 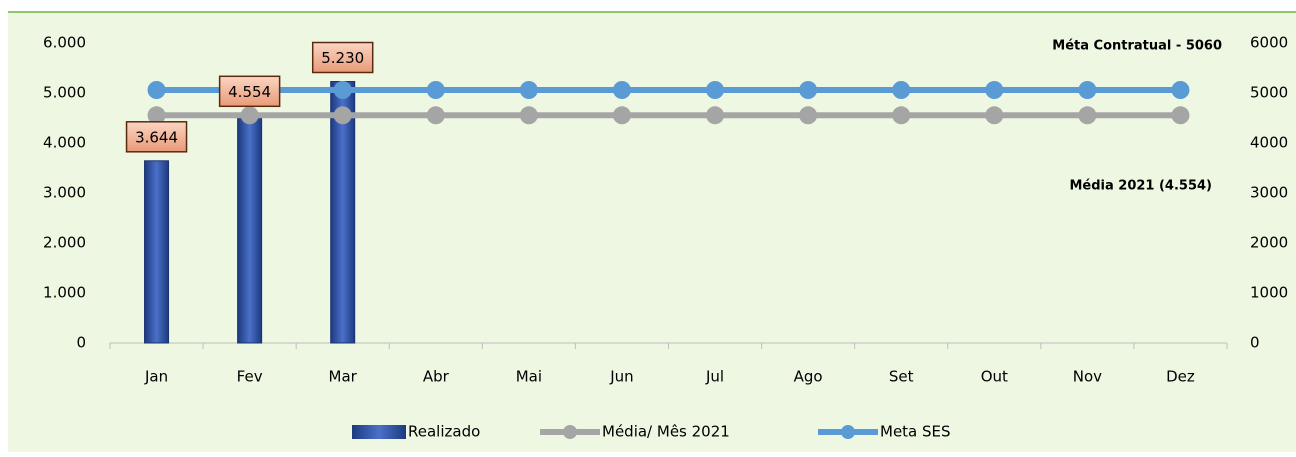 What do you see at coordinates (714, 377) in the screenshot?
I see `x-tick-label: Jul` at bounding box center [714, 377].